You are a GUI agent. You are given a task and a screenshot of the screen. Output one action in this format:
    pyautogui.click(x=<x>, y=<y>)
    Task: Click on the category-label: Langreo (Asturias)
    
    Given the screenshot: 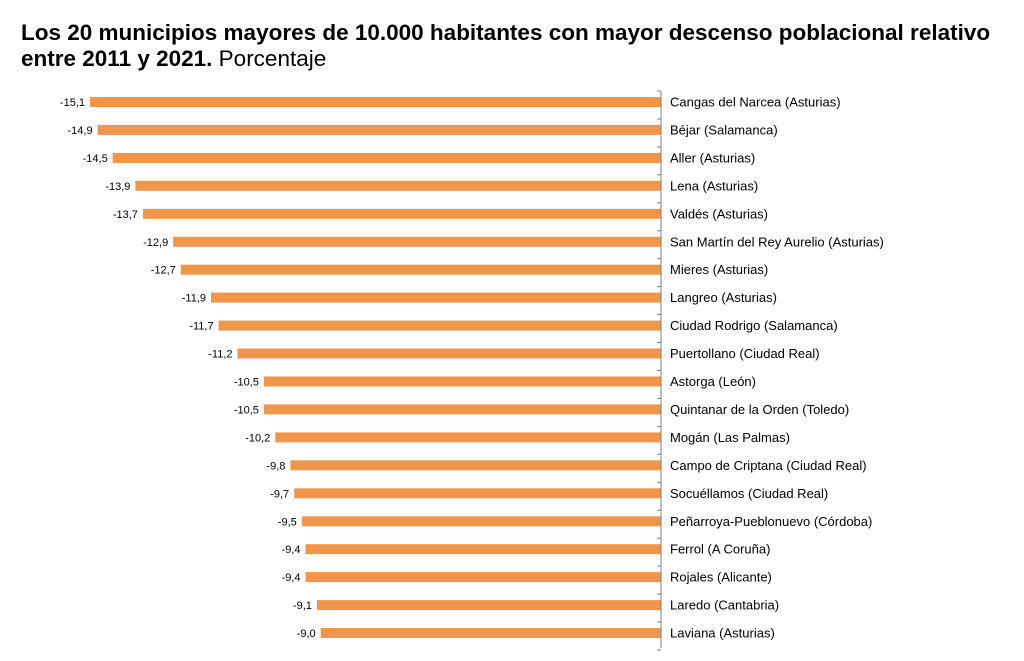 What is the action you would take?
    pyautogui.click(x=723, y=297)
    